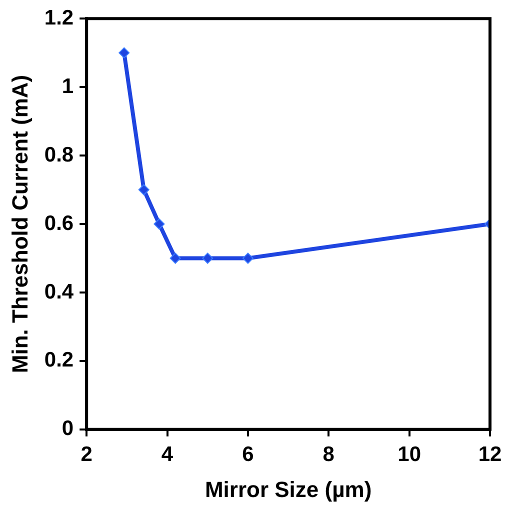 This screenshot has width=508, height=512. Describe the element at coordinates (59, 18) in the screenshot. I see `y-tick-label: 1.2` at that location.